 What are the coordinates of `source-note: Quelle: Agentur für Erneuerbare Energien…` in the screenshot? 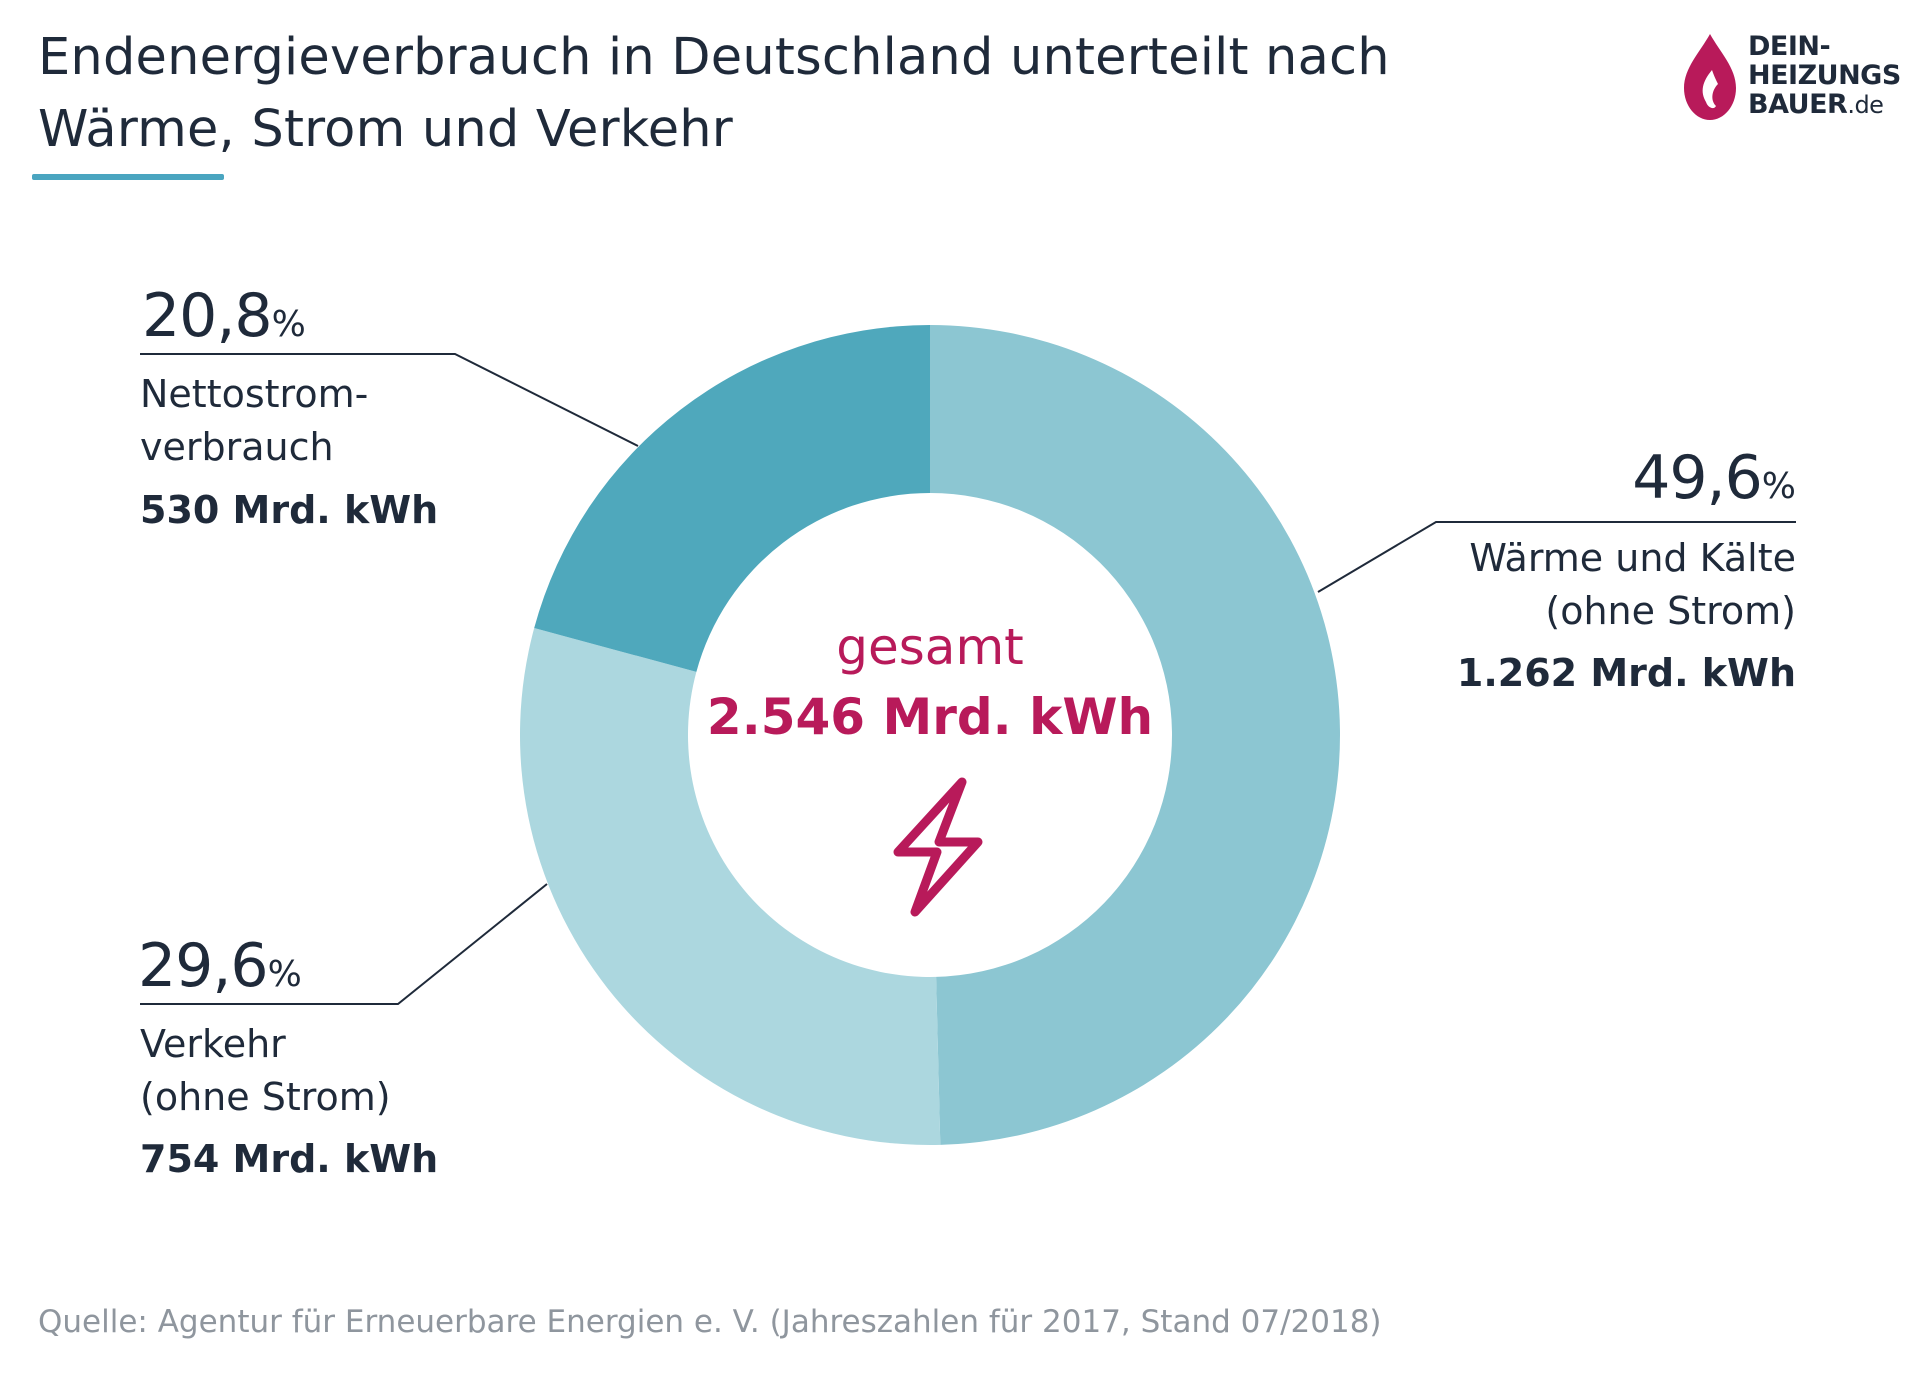 It's located at (710, 1322).